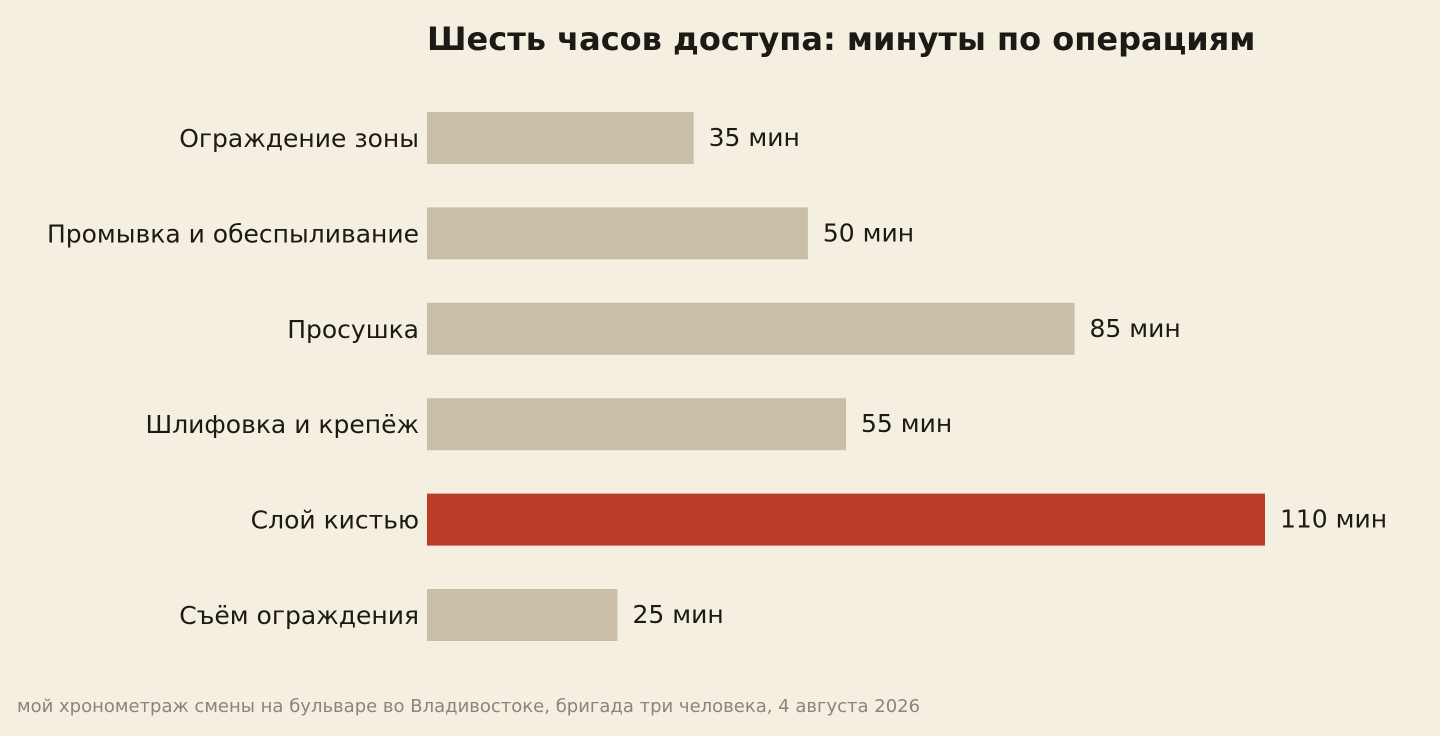 Image resolution: width=1440 pixels, height=736 pixels. I want to click on category-label: Съём ограждения, so click(299, 615).